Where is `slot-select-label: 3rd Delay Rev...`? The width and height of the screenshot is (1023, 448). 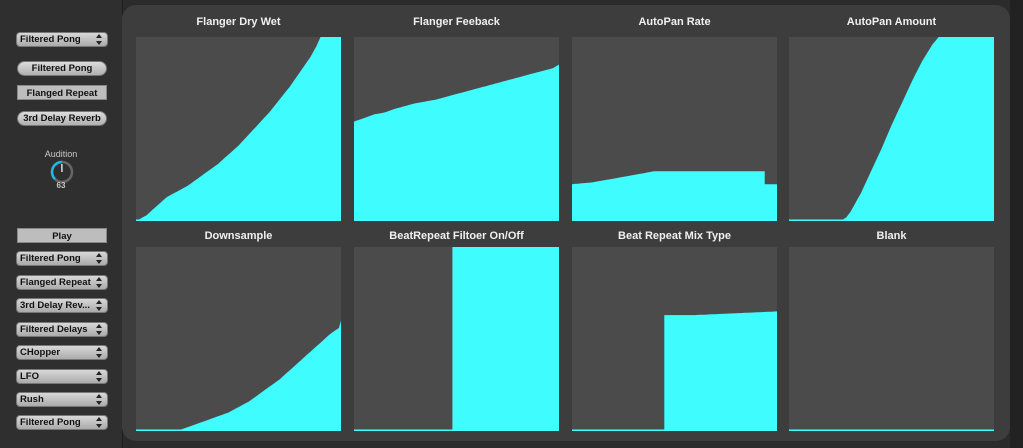
slot-select-label: 3rd Delay Rev... is located at coordinates (55, 305).